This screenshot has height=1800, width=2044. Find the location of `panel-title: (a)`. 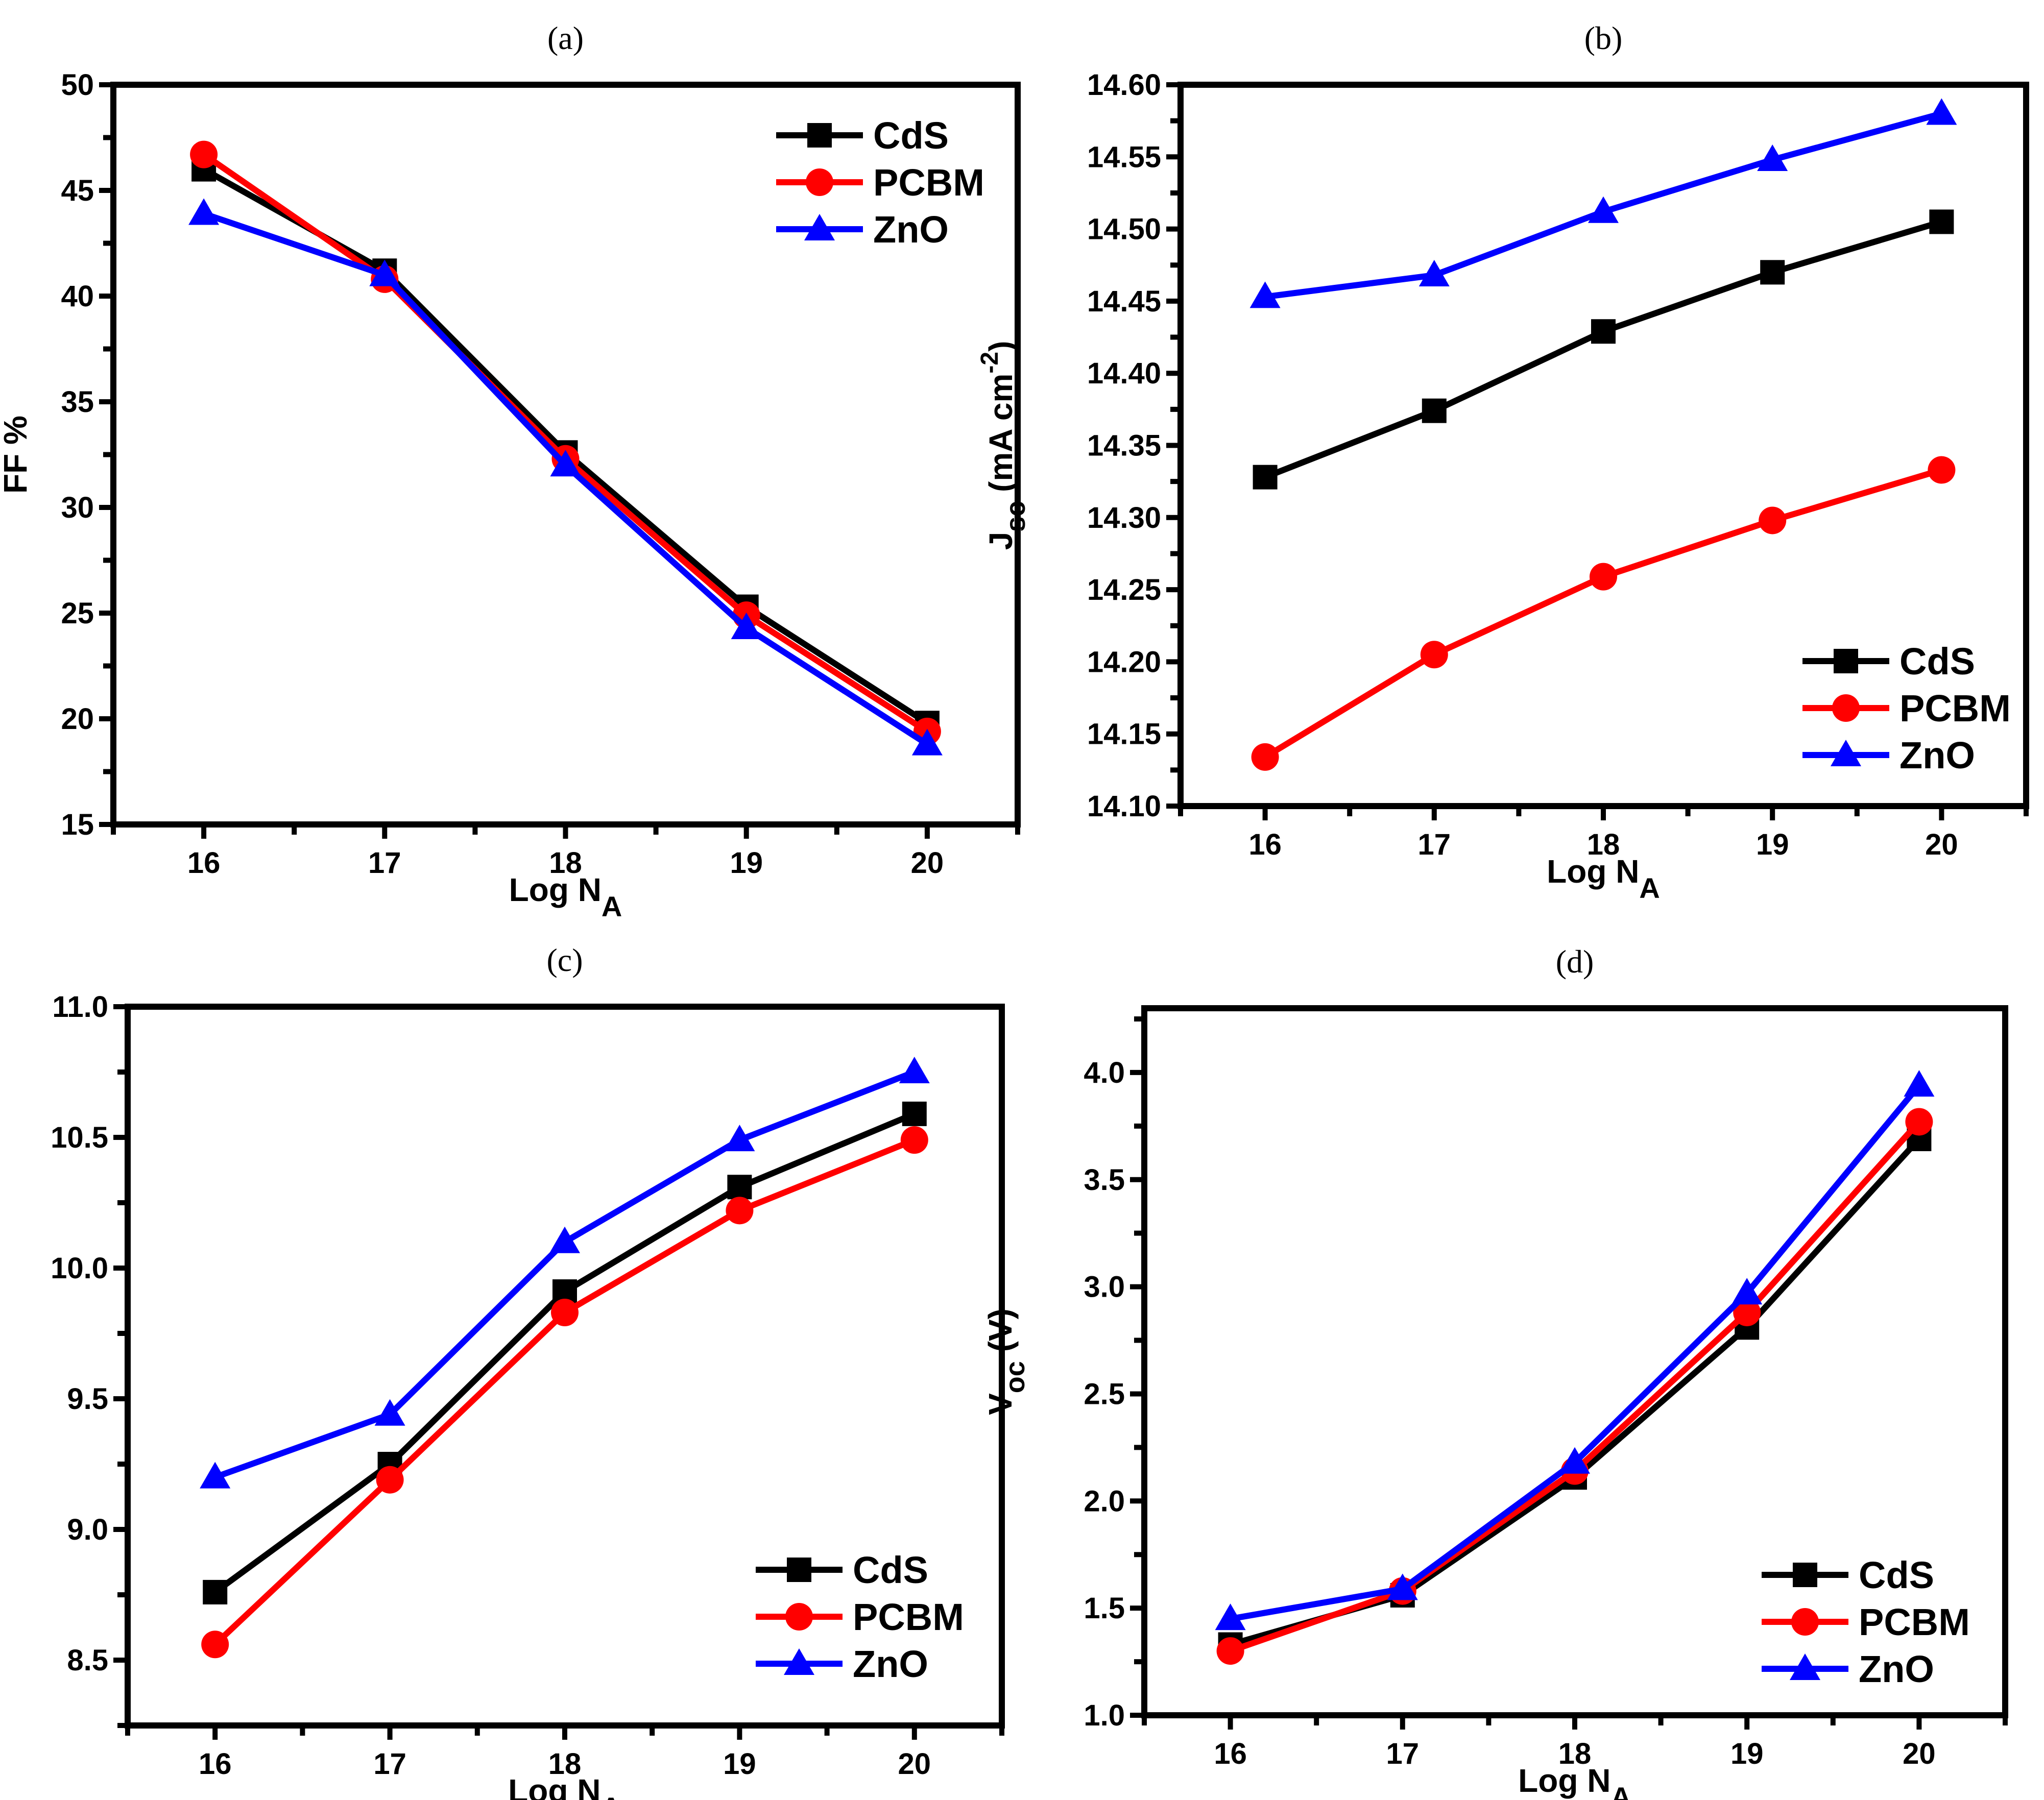

panel-title: (a) is located at coordinates (565, 38).